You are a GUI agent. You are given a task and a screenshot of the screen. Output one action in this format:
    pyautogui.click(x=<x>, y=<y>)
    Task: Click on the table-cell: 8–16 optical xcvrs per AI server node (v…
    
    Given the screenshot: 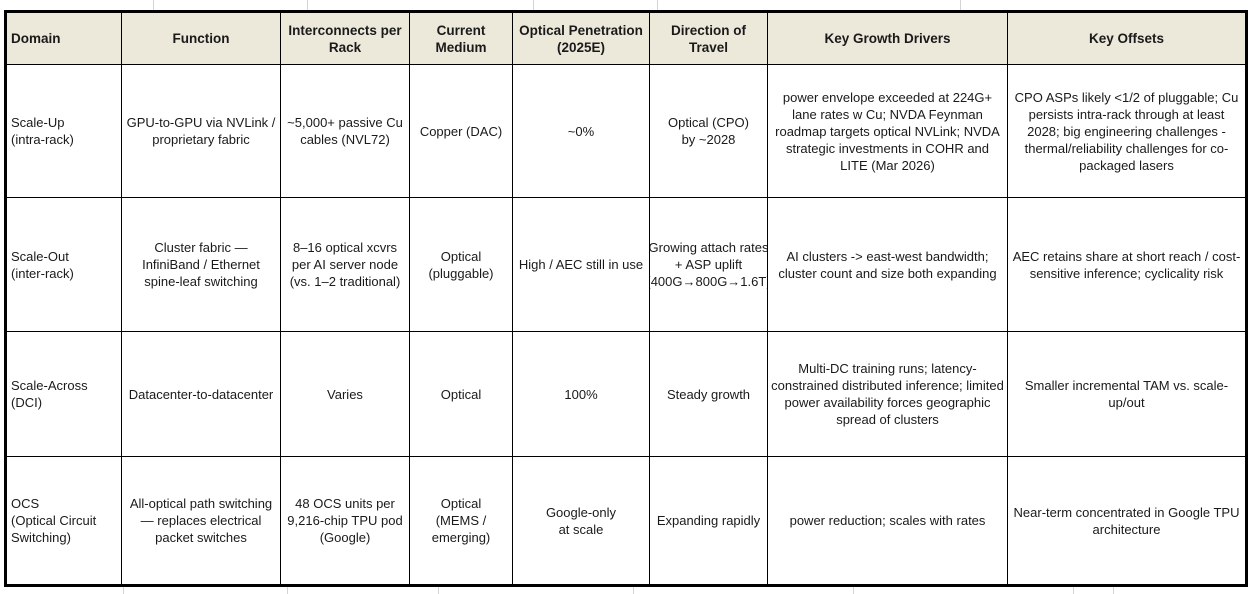 What is the action you would take?
    pyautogui.click(x=345, y=265)
    